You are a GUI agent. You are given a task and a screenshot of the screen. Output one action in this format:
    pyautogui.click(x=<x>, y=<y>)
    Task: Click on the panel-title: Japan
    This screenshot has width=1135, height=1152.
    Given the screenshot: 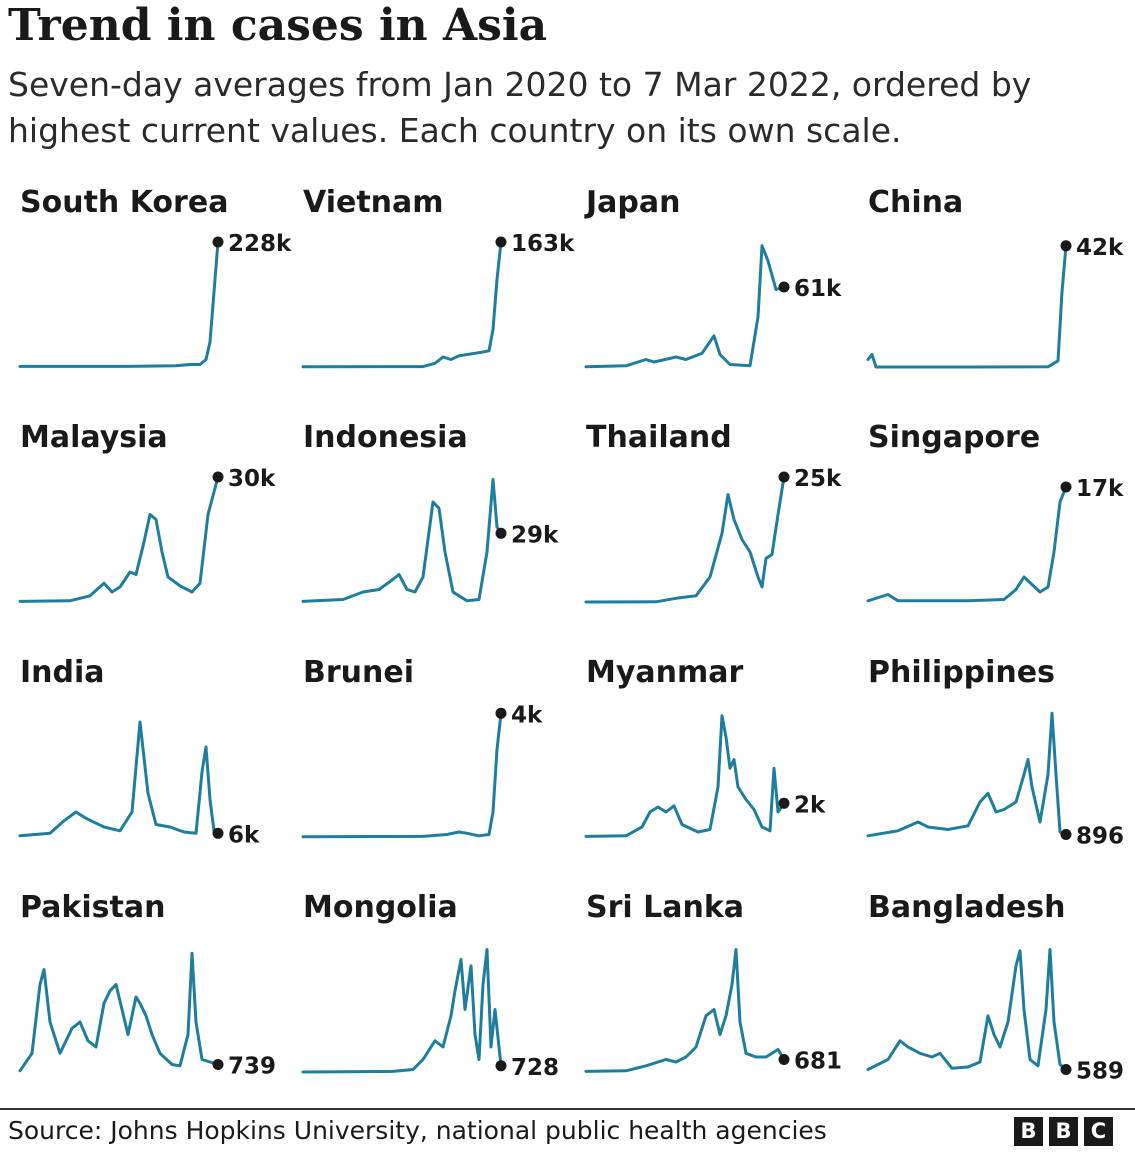 What is the action you would take?
    pyautogui.click(x=632, y=202)
    